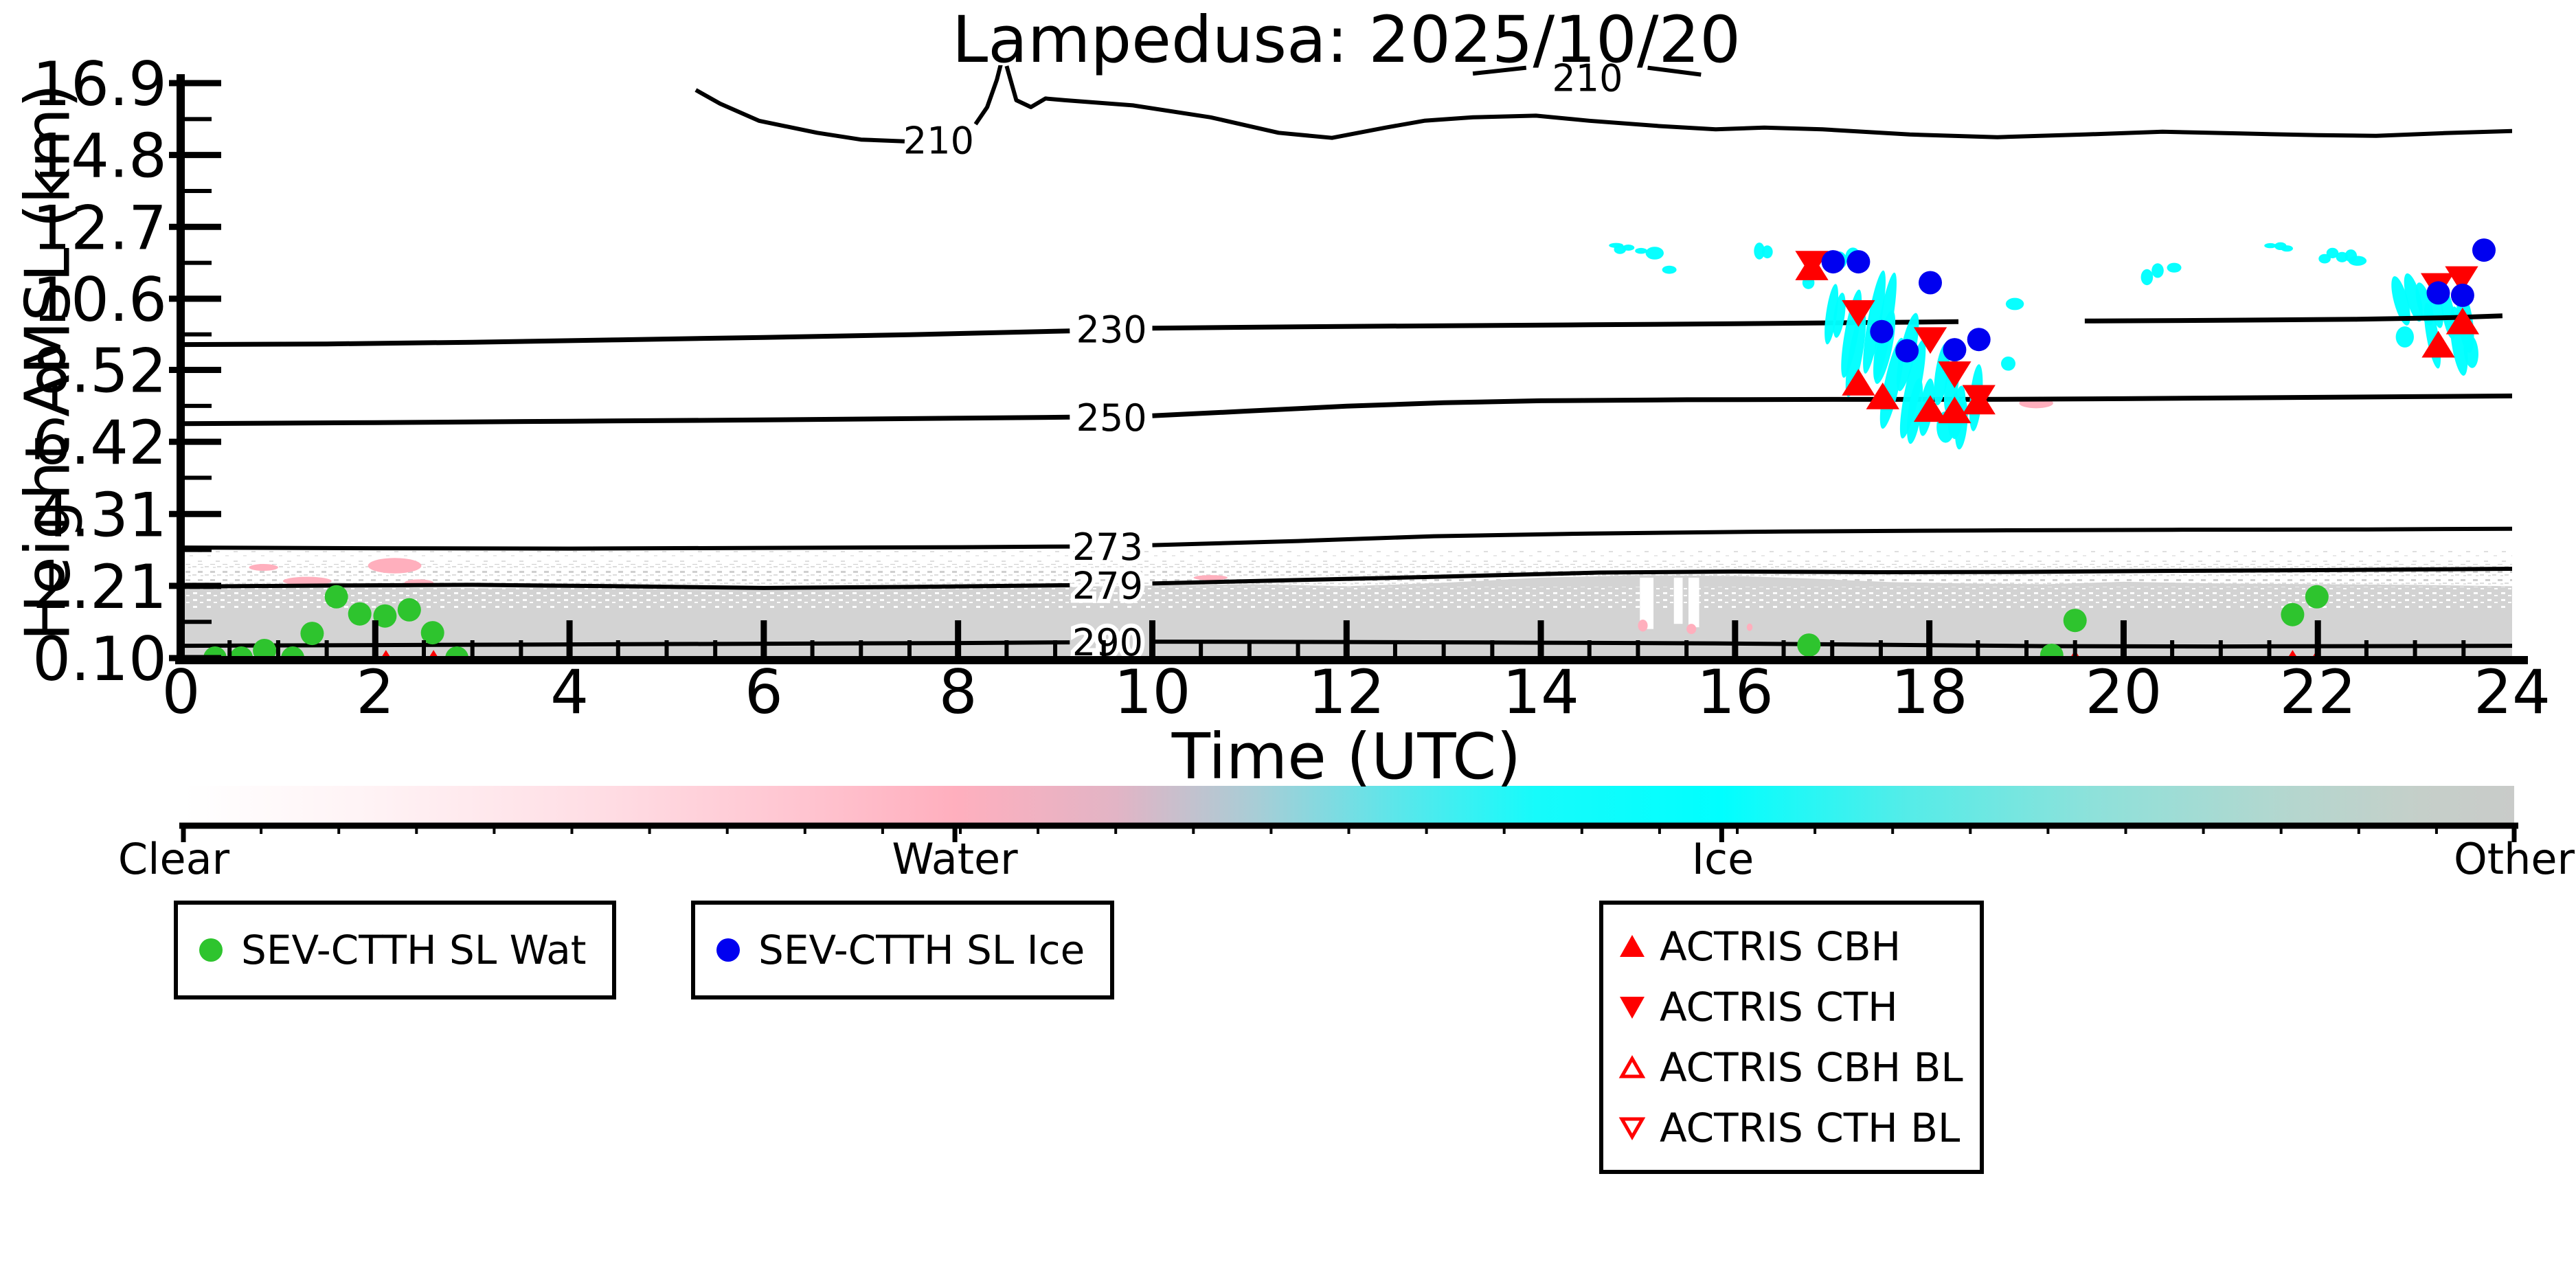 The image size is (2576, 1288). What do you see at coordinates (1540, 692) in the screenshot?
I see `svg-text: 14` at bounding box center [1540, 692].